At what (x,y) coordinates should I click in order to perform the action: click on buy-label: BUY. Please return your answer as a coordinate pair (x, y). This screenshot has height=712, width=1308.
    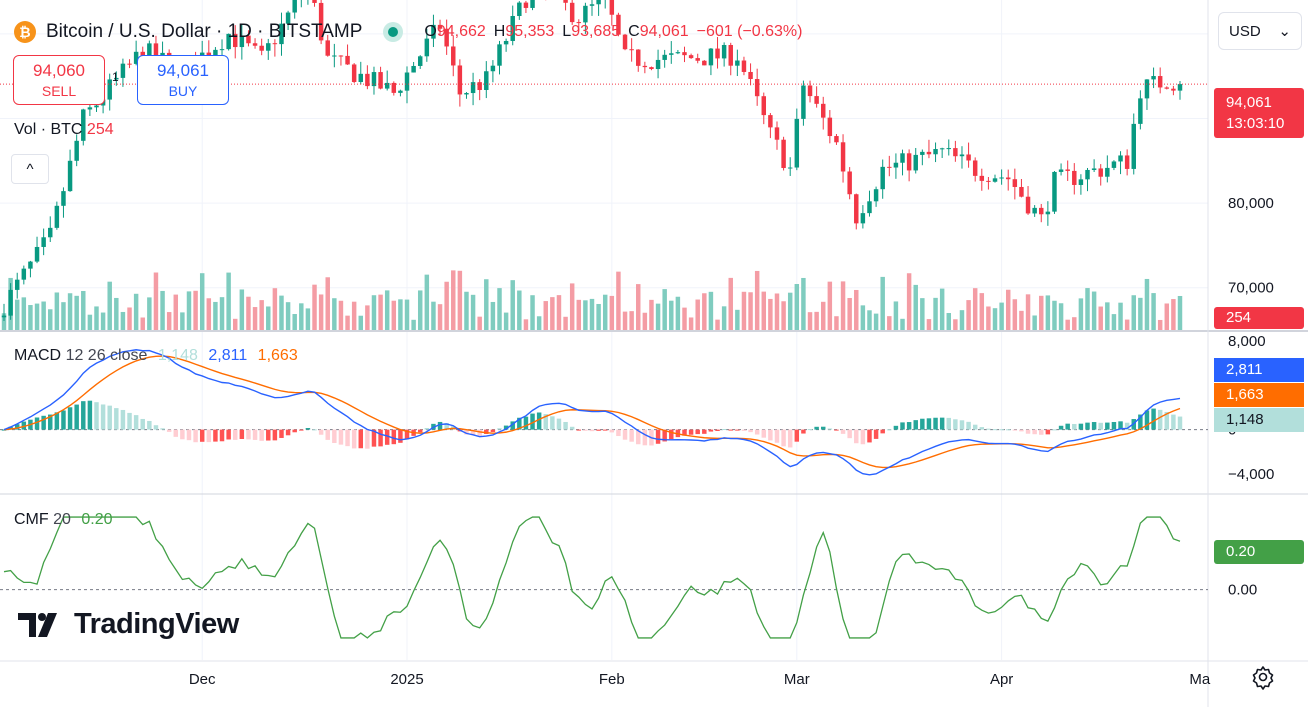
    Looking at the image, I should click on (183, 91).